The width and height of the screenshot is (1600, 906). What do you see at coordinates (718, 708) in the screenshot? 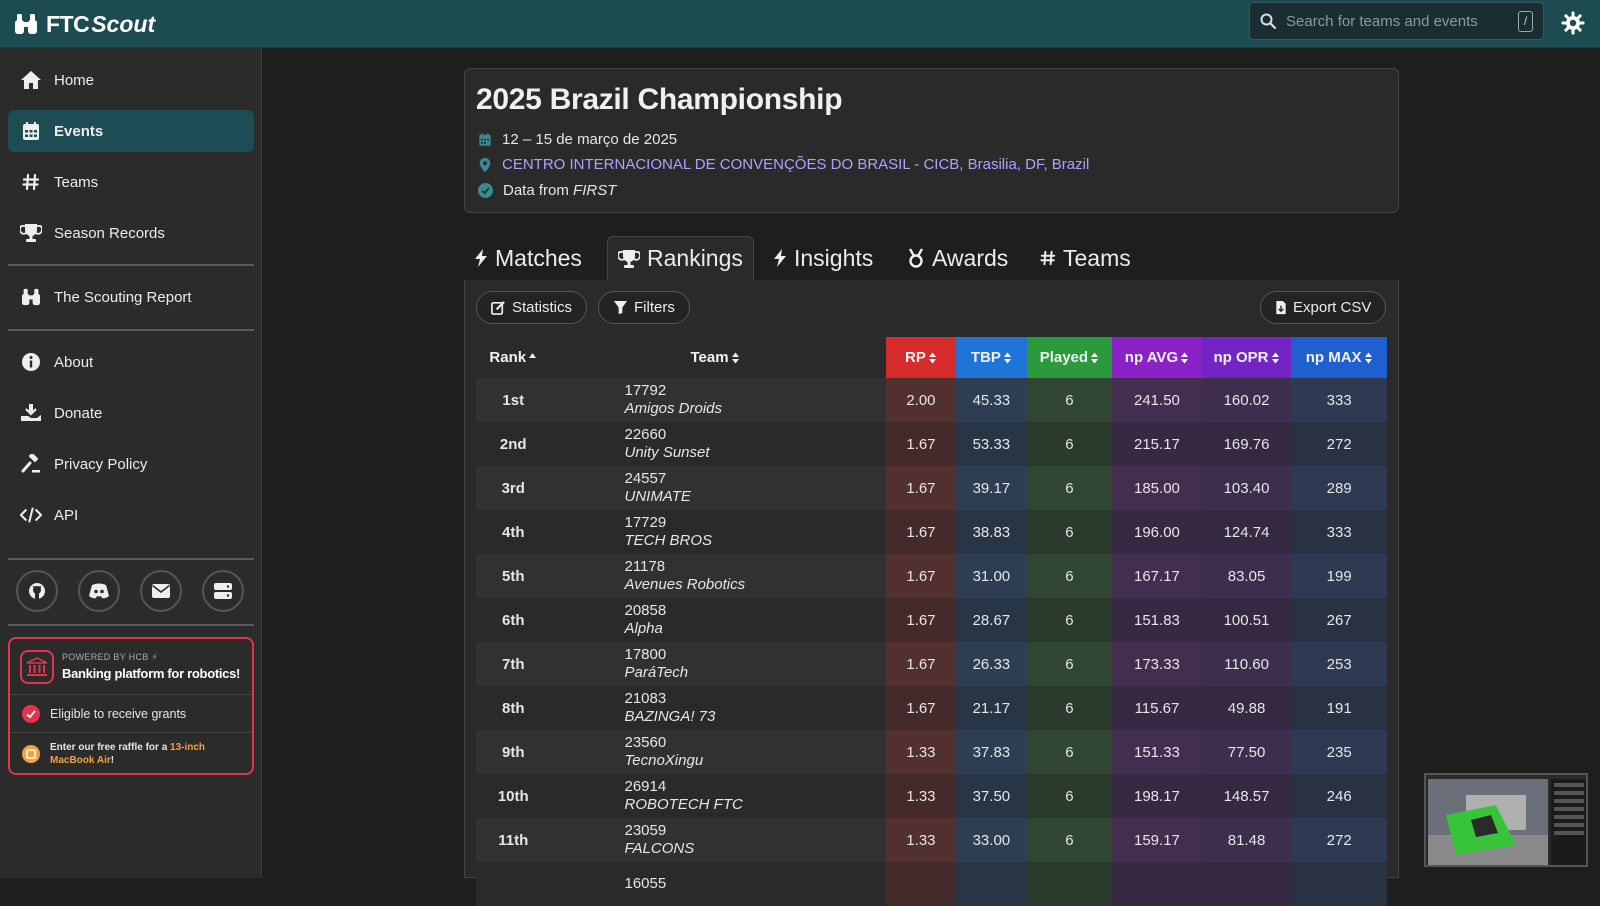
I see `team-cell: 21083 BAZINGA! 73` at bounding box center [718, 708].